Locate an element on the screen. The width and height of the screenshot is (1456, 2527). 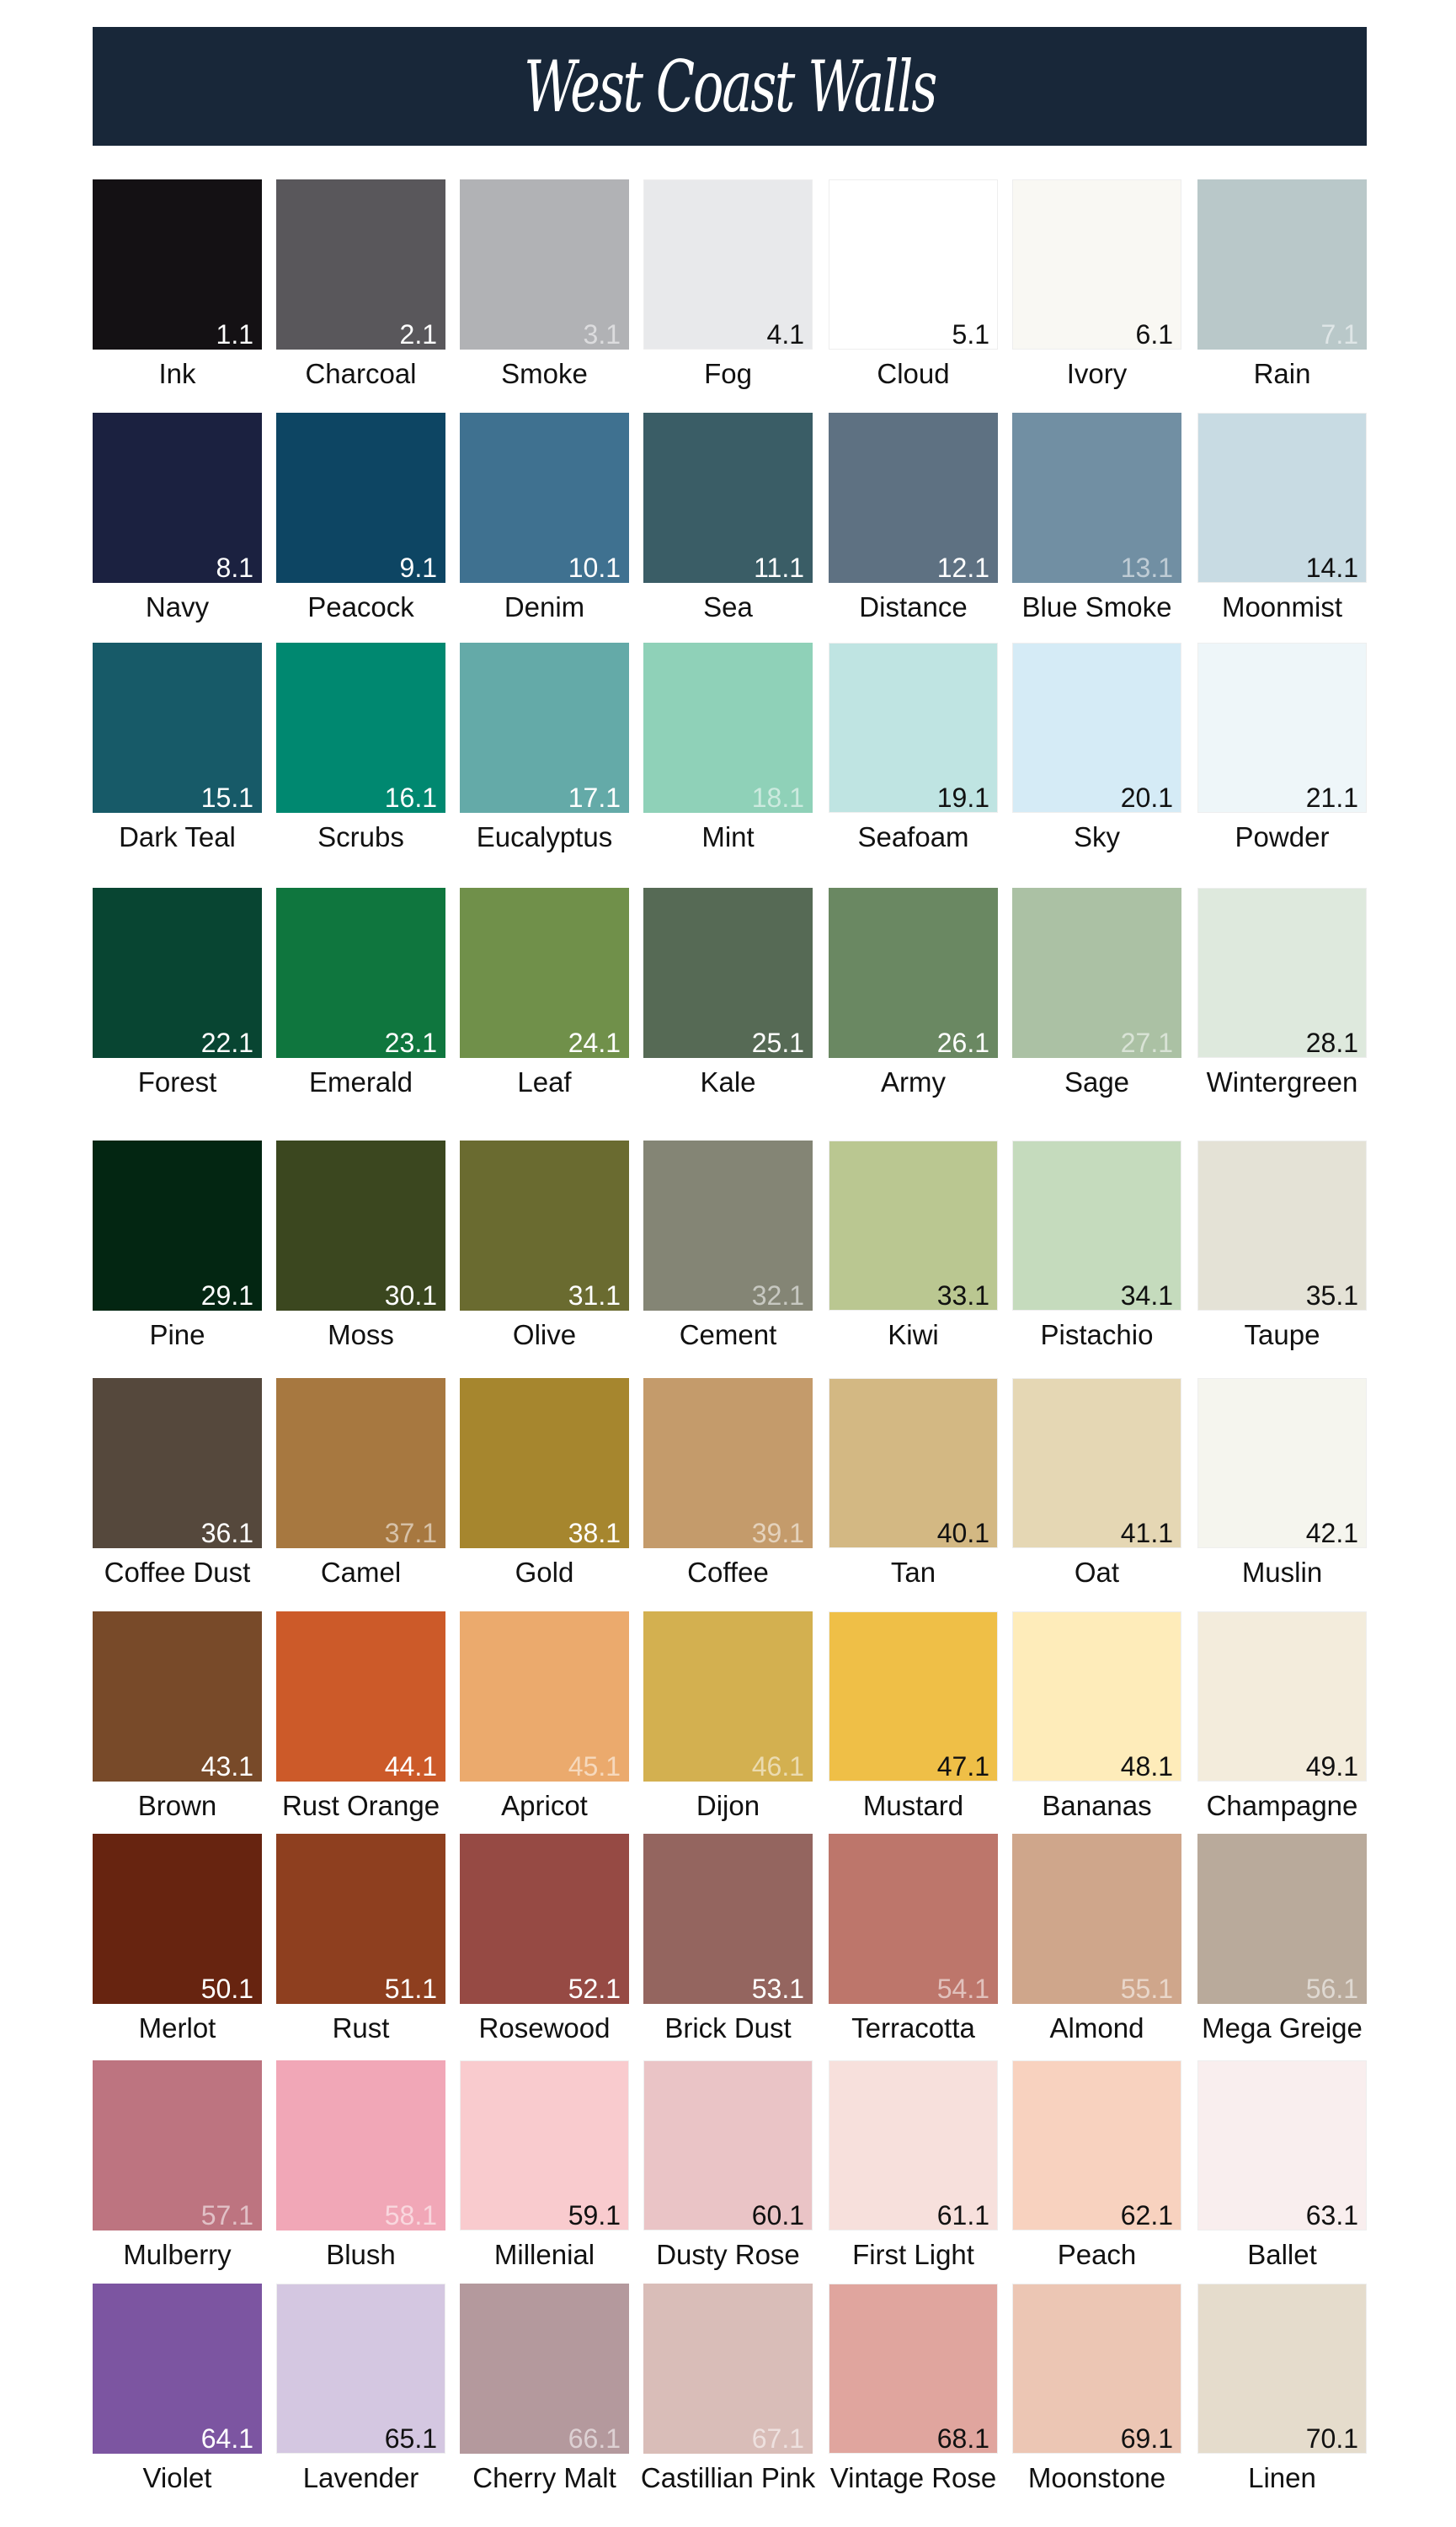
color-code: 39.1 is located at coordinates (777, 1533).